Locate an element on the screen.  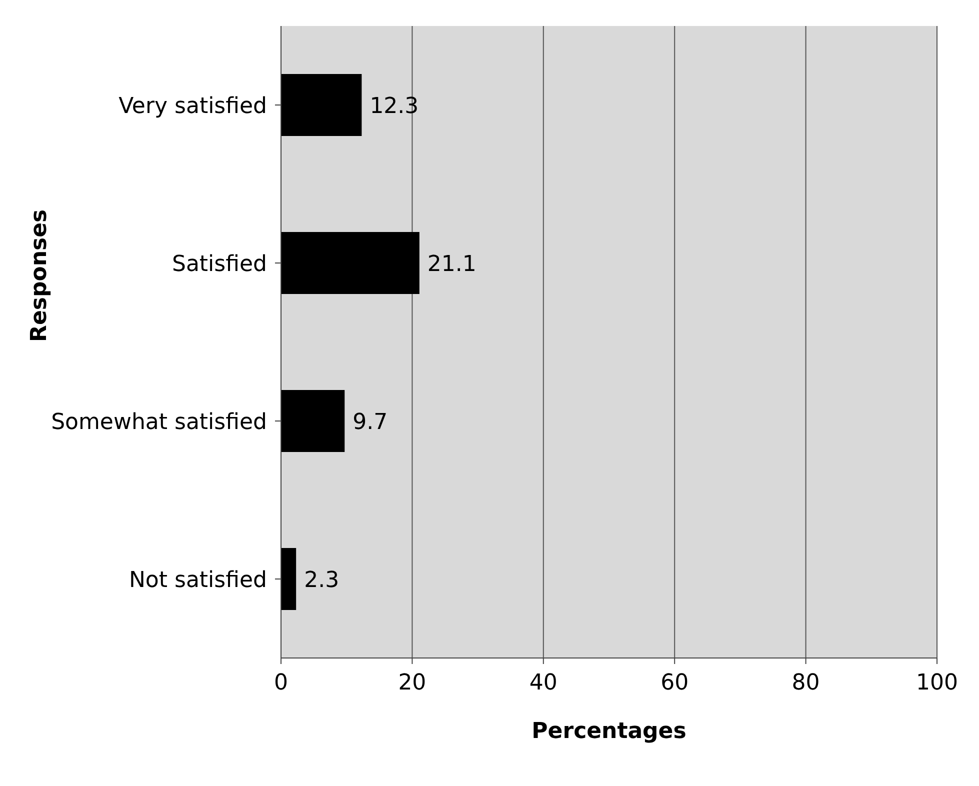
x-tick-label: 60 is located at coordinates (674, 683).